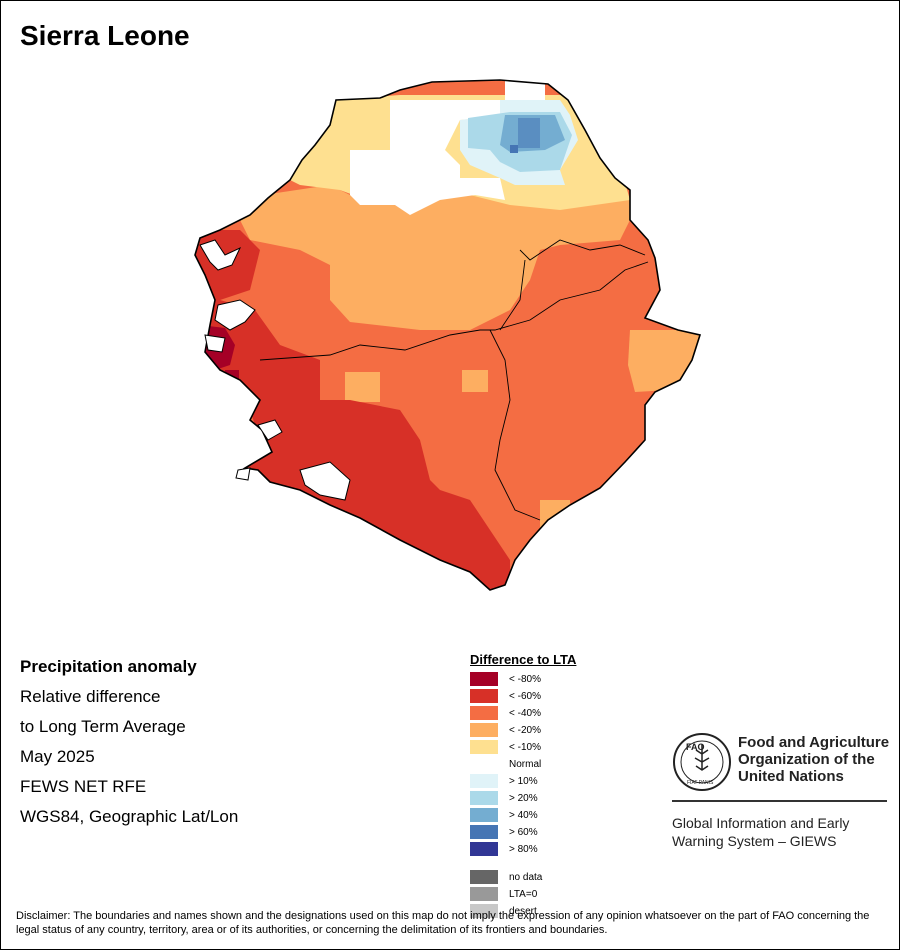 This screenshot has width=900, height=950. I want to click on info-line-2: to Long Term Average, so click(103, 726).